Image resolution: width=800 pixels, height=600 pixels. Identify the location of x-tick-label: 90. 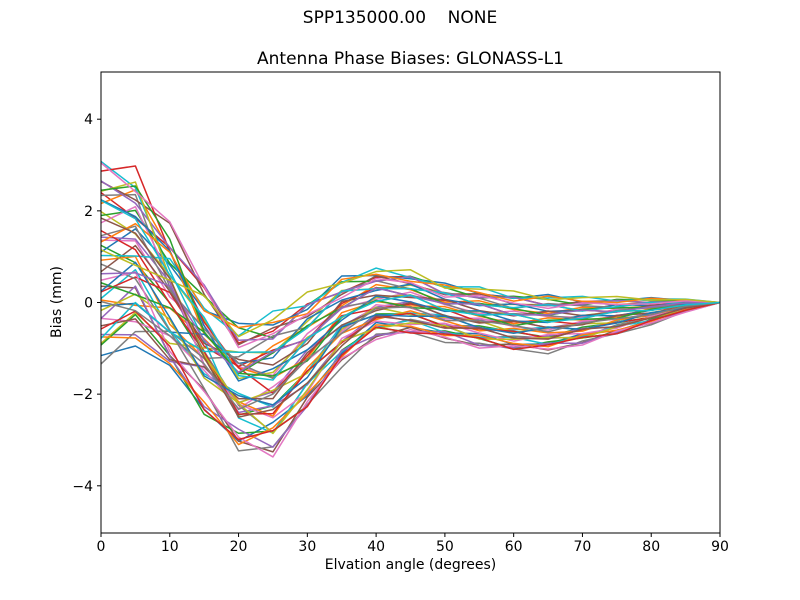
(720, 547).